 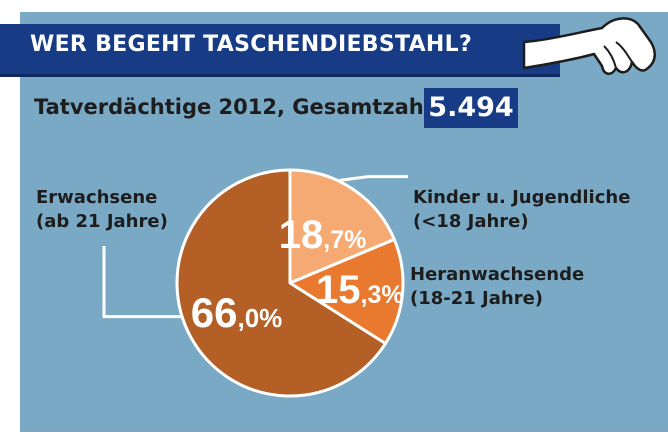 What do you see at coordinates (237, 107) in the screenshot?
I see `subtitle: Tatverdächtige 2012, Gesamtzahl:` at bounding box center [237, 107].